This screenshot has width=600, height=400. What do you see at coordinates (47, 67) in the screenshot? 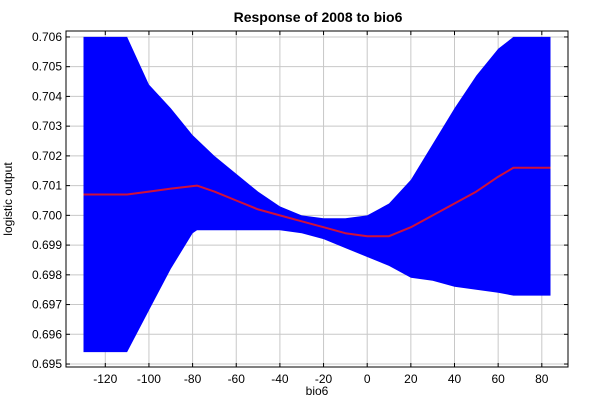
I see `y-tick-label: 0.705` at bounding box center [47, 67].